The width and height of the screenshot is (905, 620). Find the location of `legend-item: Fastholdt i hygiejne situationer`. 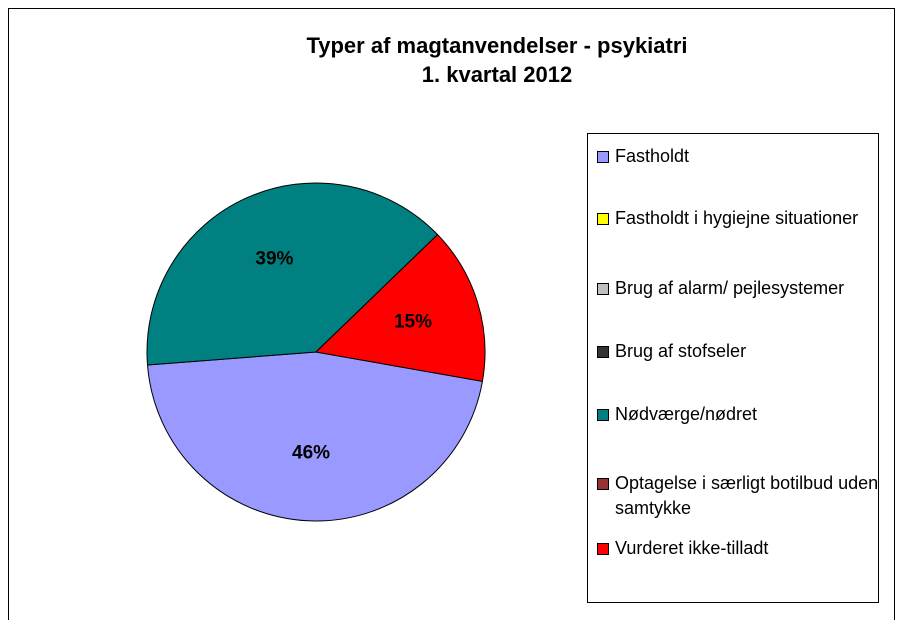

legend-item: Fastholdt i hygiejne situationer is located at coordinates (741, 218).